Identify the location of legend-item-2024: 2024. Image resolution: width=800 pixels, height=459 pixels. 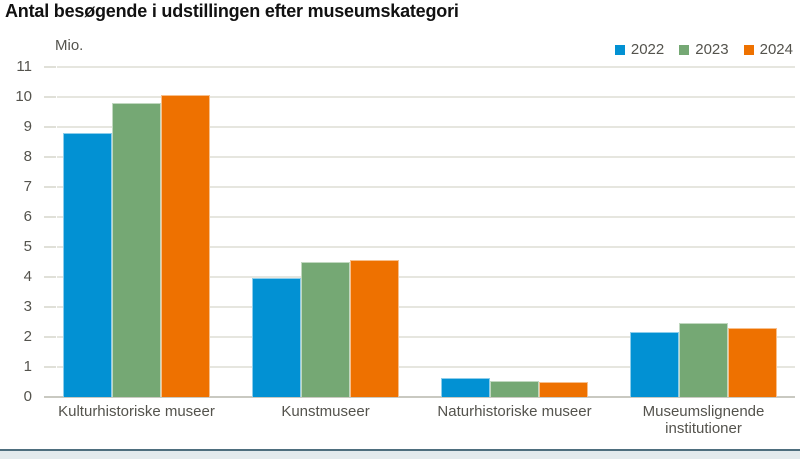
(768, 49).